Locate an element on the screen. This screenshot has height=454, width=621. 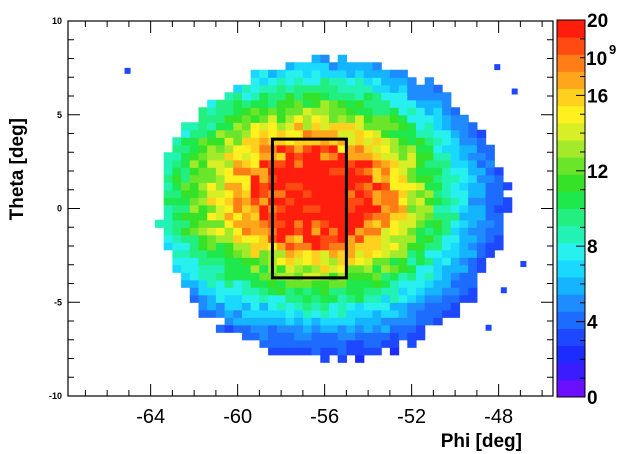
colorbar-tick-label: 4 is located at coordinates (592, 323).